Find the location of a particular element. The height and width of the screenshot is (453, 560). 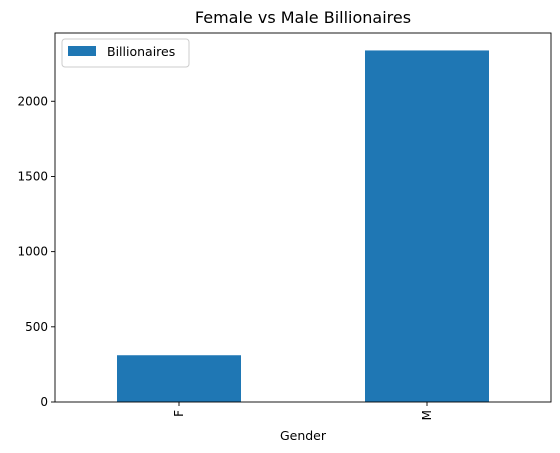

y-tick-label: 1500 is located at coordinates (32, 176).